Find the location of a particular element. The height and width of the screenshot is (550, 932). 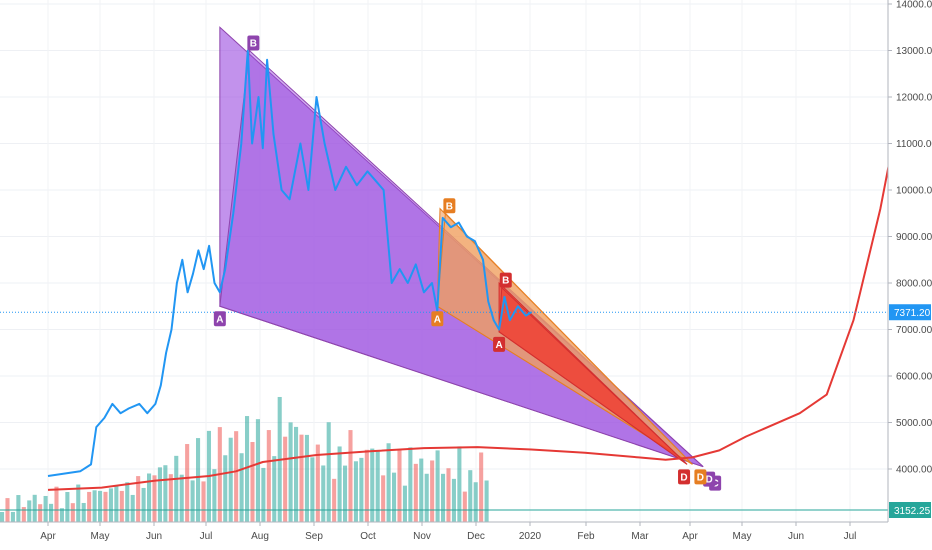

x-tick-label: Feb is located at coordinates (586, 536).